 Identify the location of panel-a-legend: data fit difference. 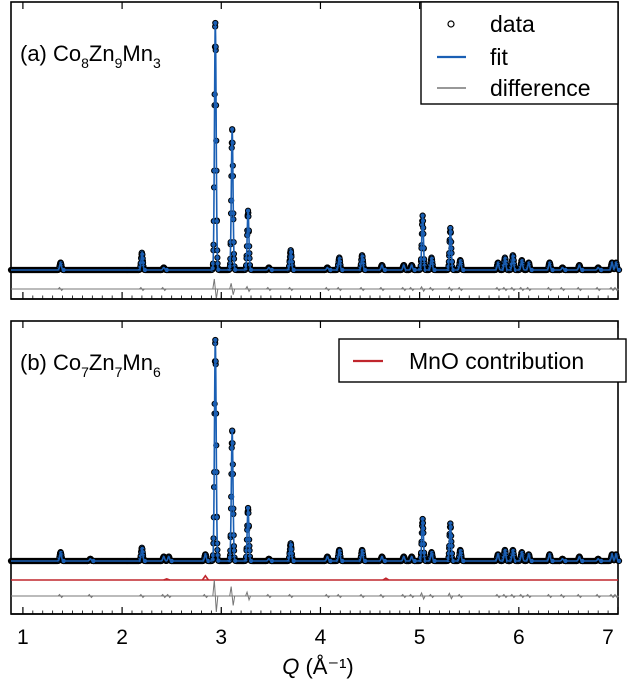
(519, 53).